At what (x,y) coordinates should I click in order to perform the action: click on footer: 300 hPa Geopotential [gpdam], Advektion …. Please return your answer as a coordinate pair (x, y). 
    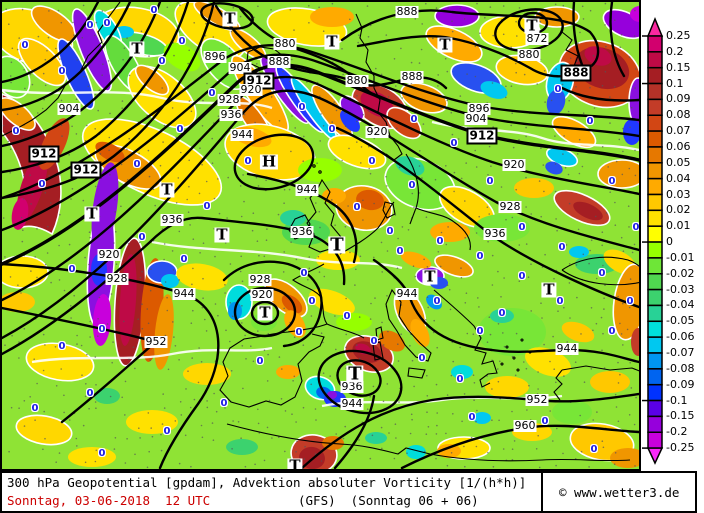
    Looking at the image, I should click on (352, 492).